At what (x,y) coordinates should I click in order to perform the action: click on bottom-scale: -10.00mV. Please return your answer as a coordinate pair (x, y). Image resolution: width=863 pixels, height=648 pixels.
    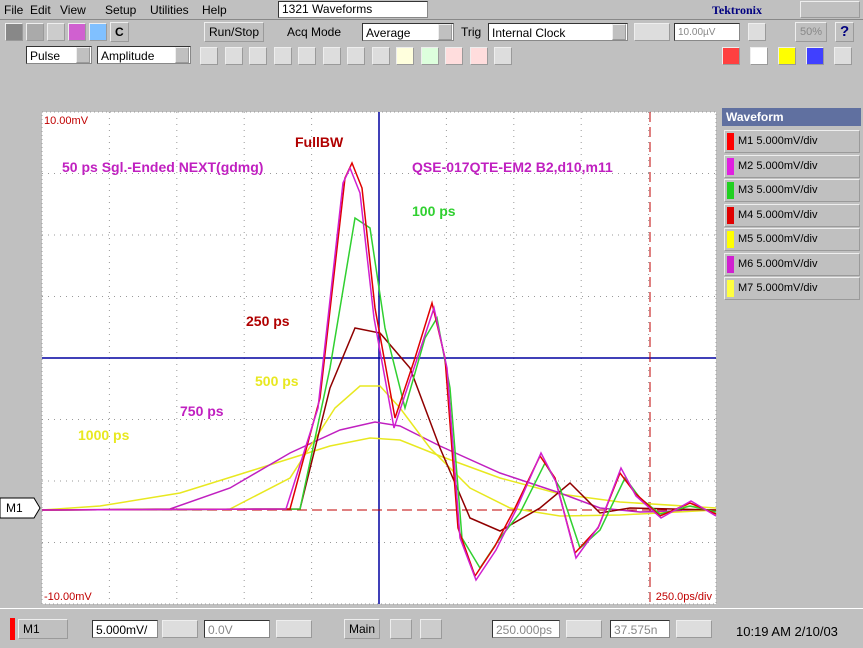
    Looking at the image, I should click on (68, 597).